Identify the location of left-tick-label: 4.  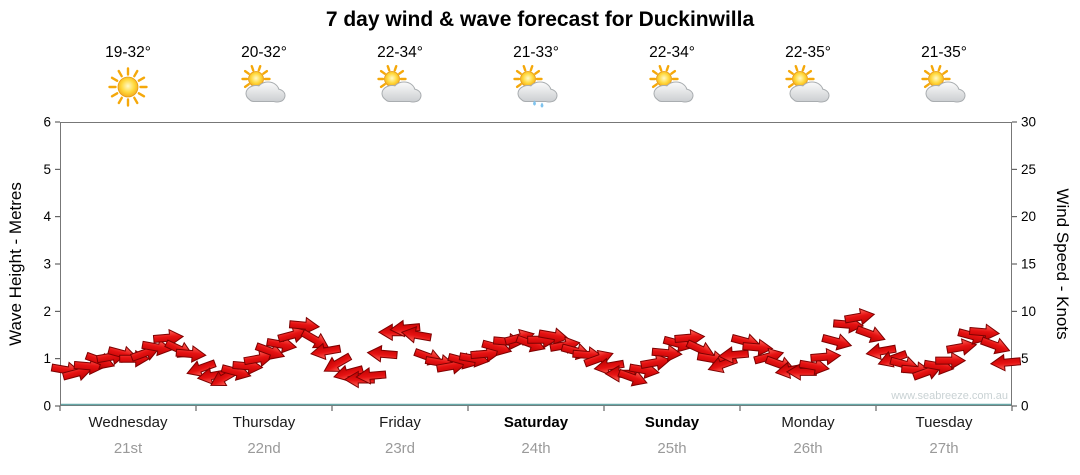
(47, 216).